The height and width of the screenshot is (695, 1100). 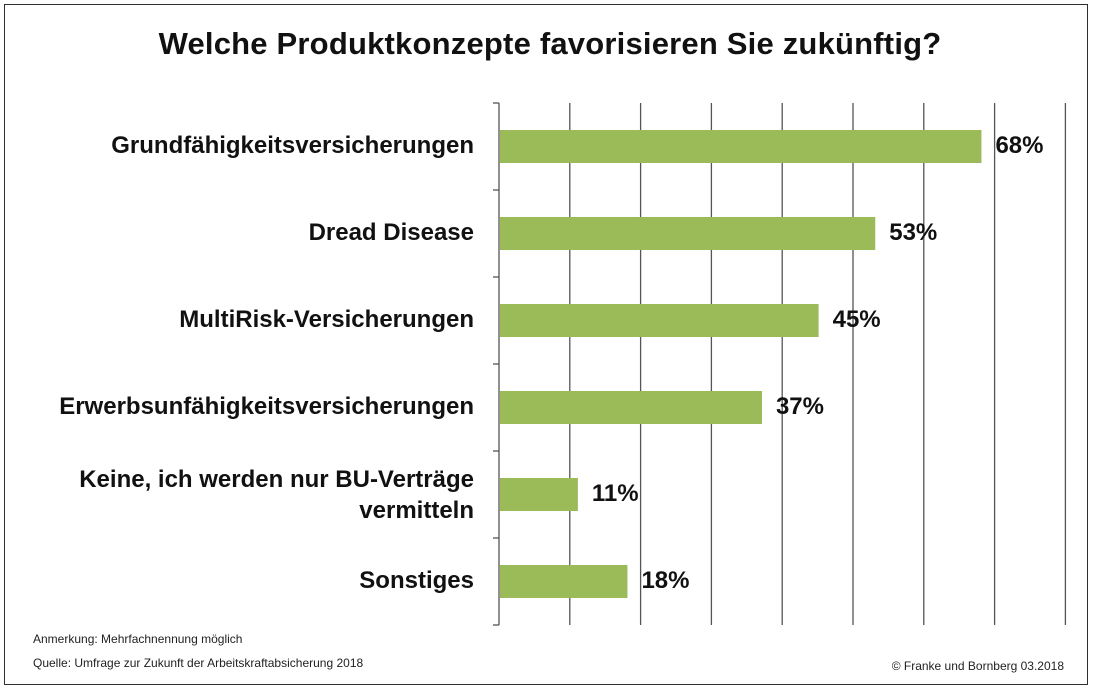 What do you see at coordinates (800, 406) in the screenshot?
I see `value-label-4: 37%` at bounding box center [800, 406].